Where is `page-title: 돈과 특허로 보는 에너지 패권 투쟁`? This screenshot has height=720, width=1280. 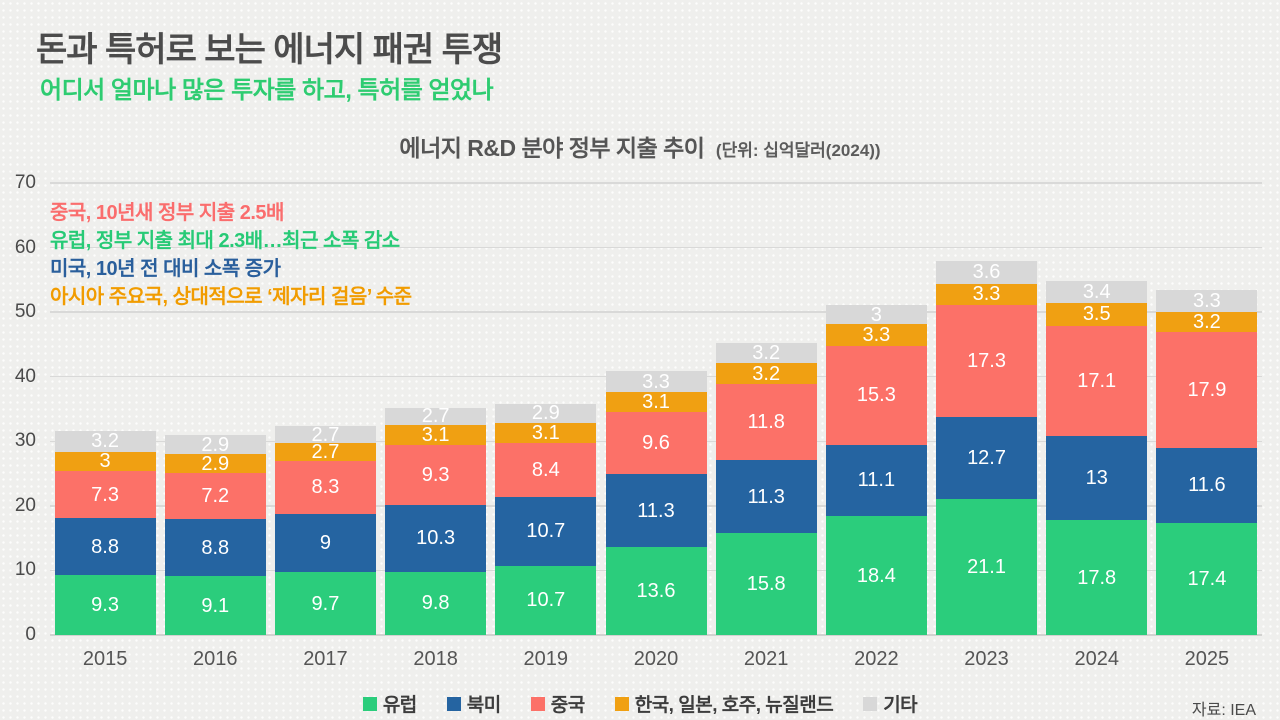 page-title: 돈과 특허로 보는 에너지 패권 투쟁 is located at coordinates (269, 50).